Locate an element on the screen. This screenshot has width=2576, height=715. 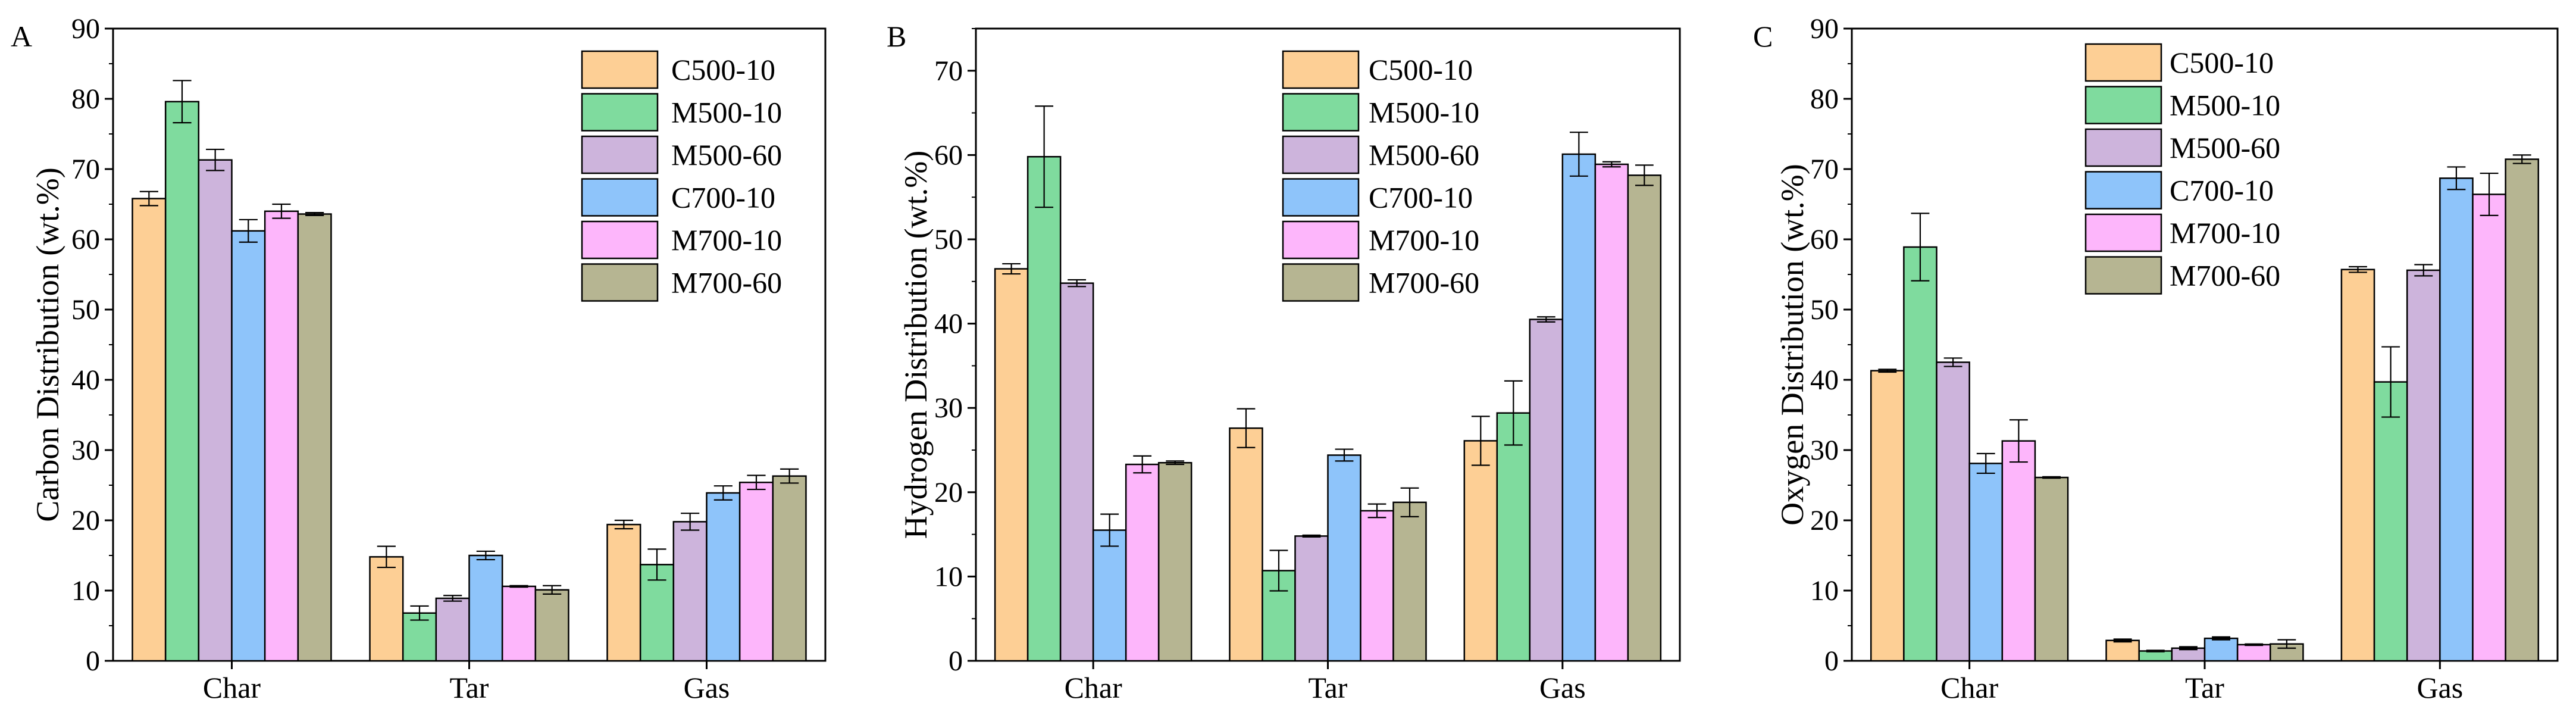
bar-c700-10-gas is located at coordinates (1579, 408).